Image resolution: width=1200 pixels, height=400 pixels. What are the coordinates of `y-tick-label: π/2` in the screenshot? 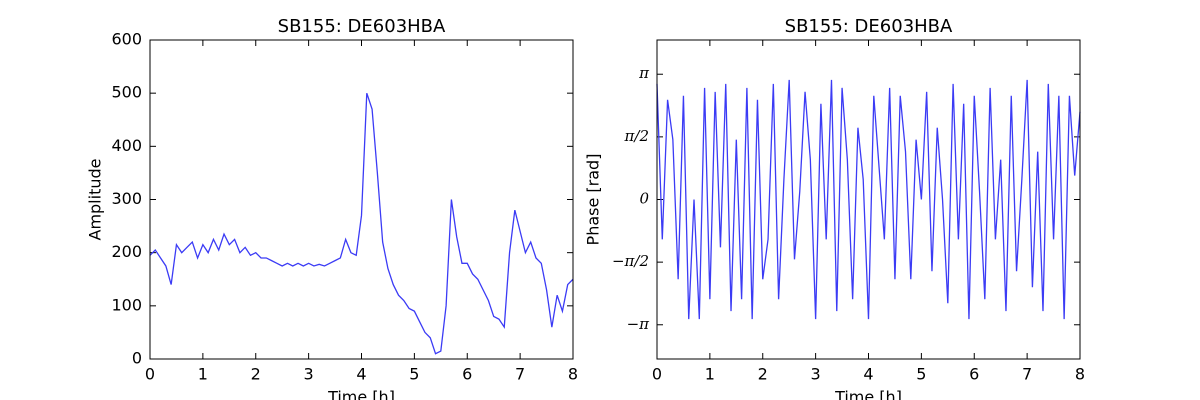 It's located at (636, 136).